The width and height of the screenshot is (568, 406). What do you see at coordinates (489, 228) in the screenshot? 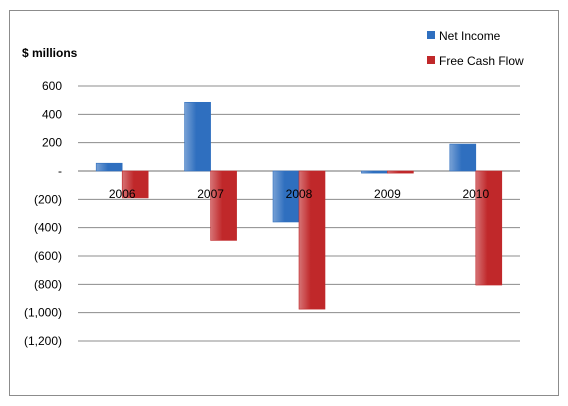
I see `bar-free-cash-flow-2010` at bounding box center [489, 228].